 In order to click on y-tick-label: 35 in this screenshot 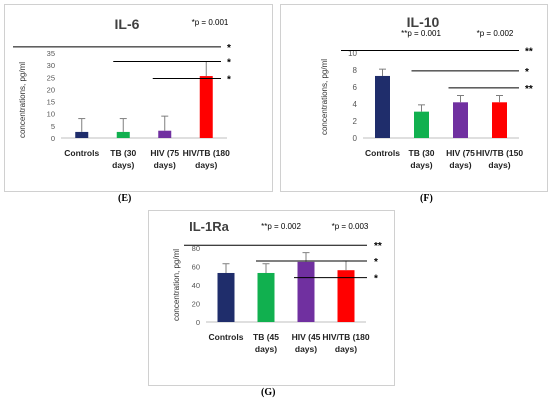, I will do `click(51, 53)`.